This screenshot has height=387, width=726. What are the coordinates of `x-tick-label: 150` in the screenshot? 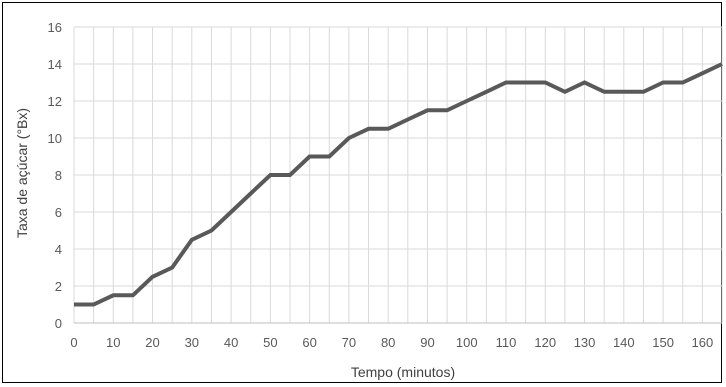 It's located at (663, 342).